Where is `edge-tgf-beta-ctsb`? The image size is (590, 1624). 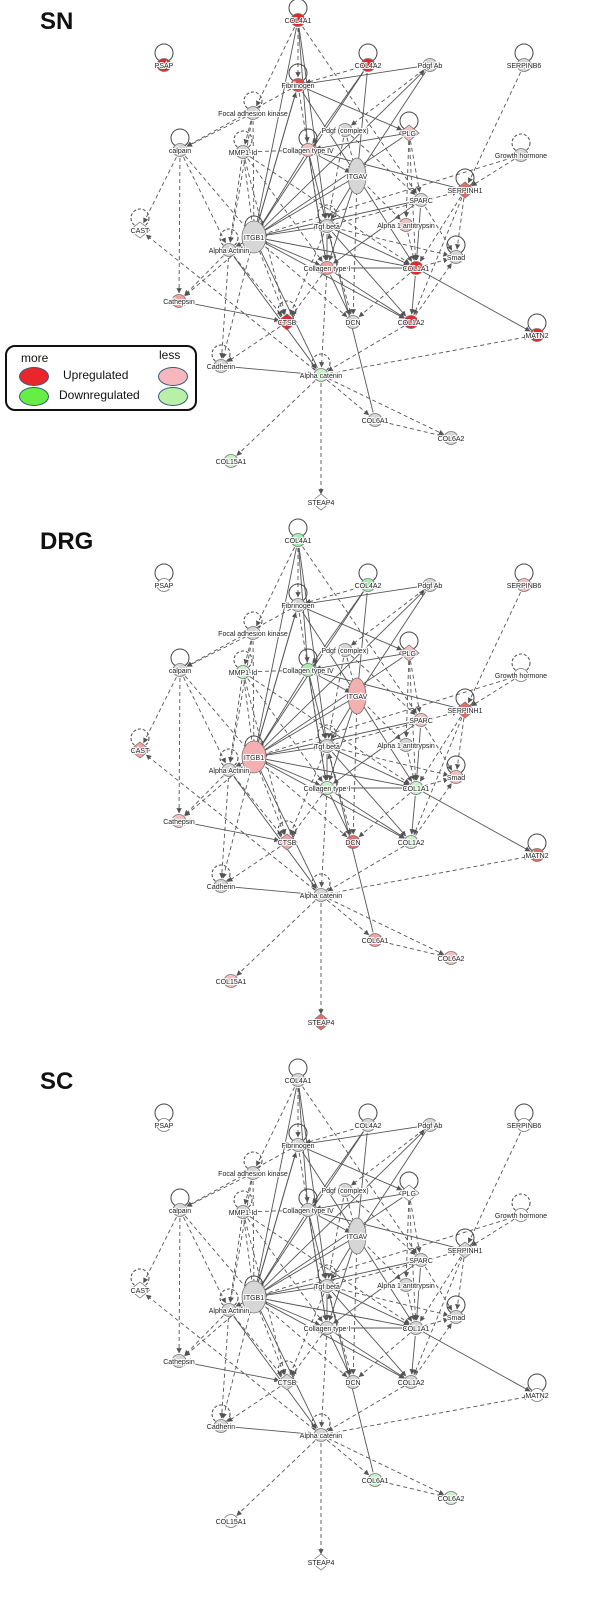
edge-tgf-beta-ctsb is located at coordinates (307, 794).